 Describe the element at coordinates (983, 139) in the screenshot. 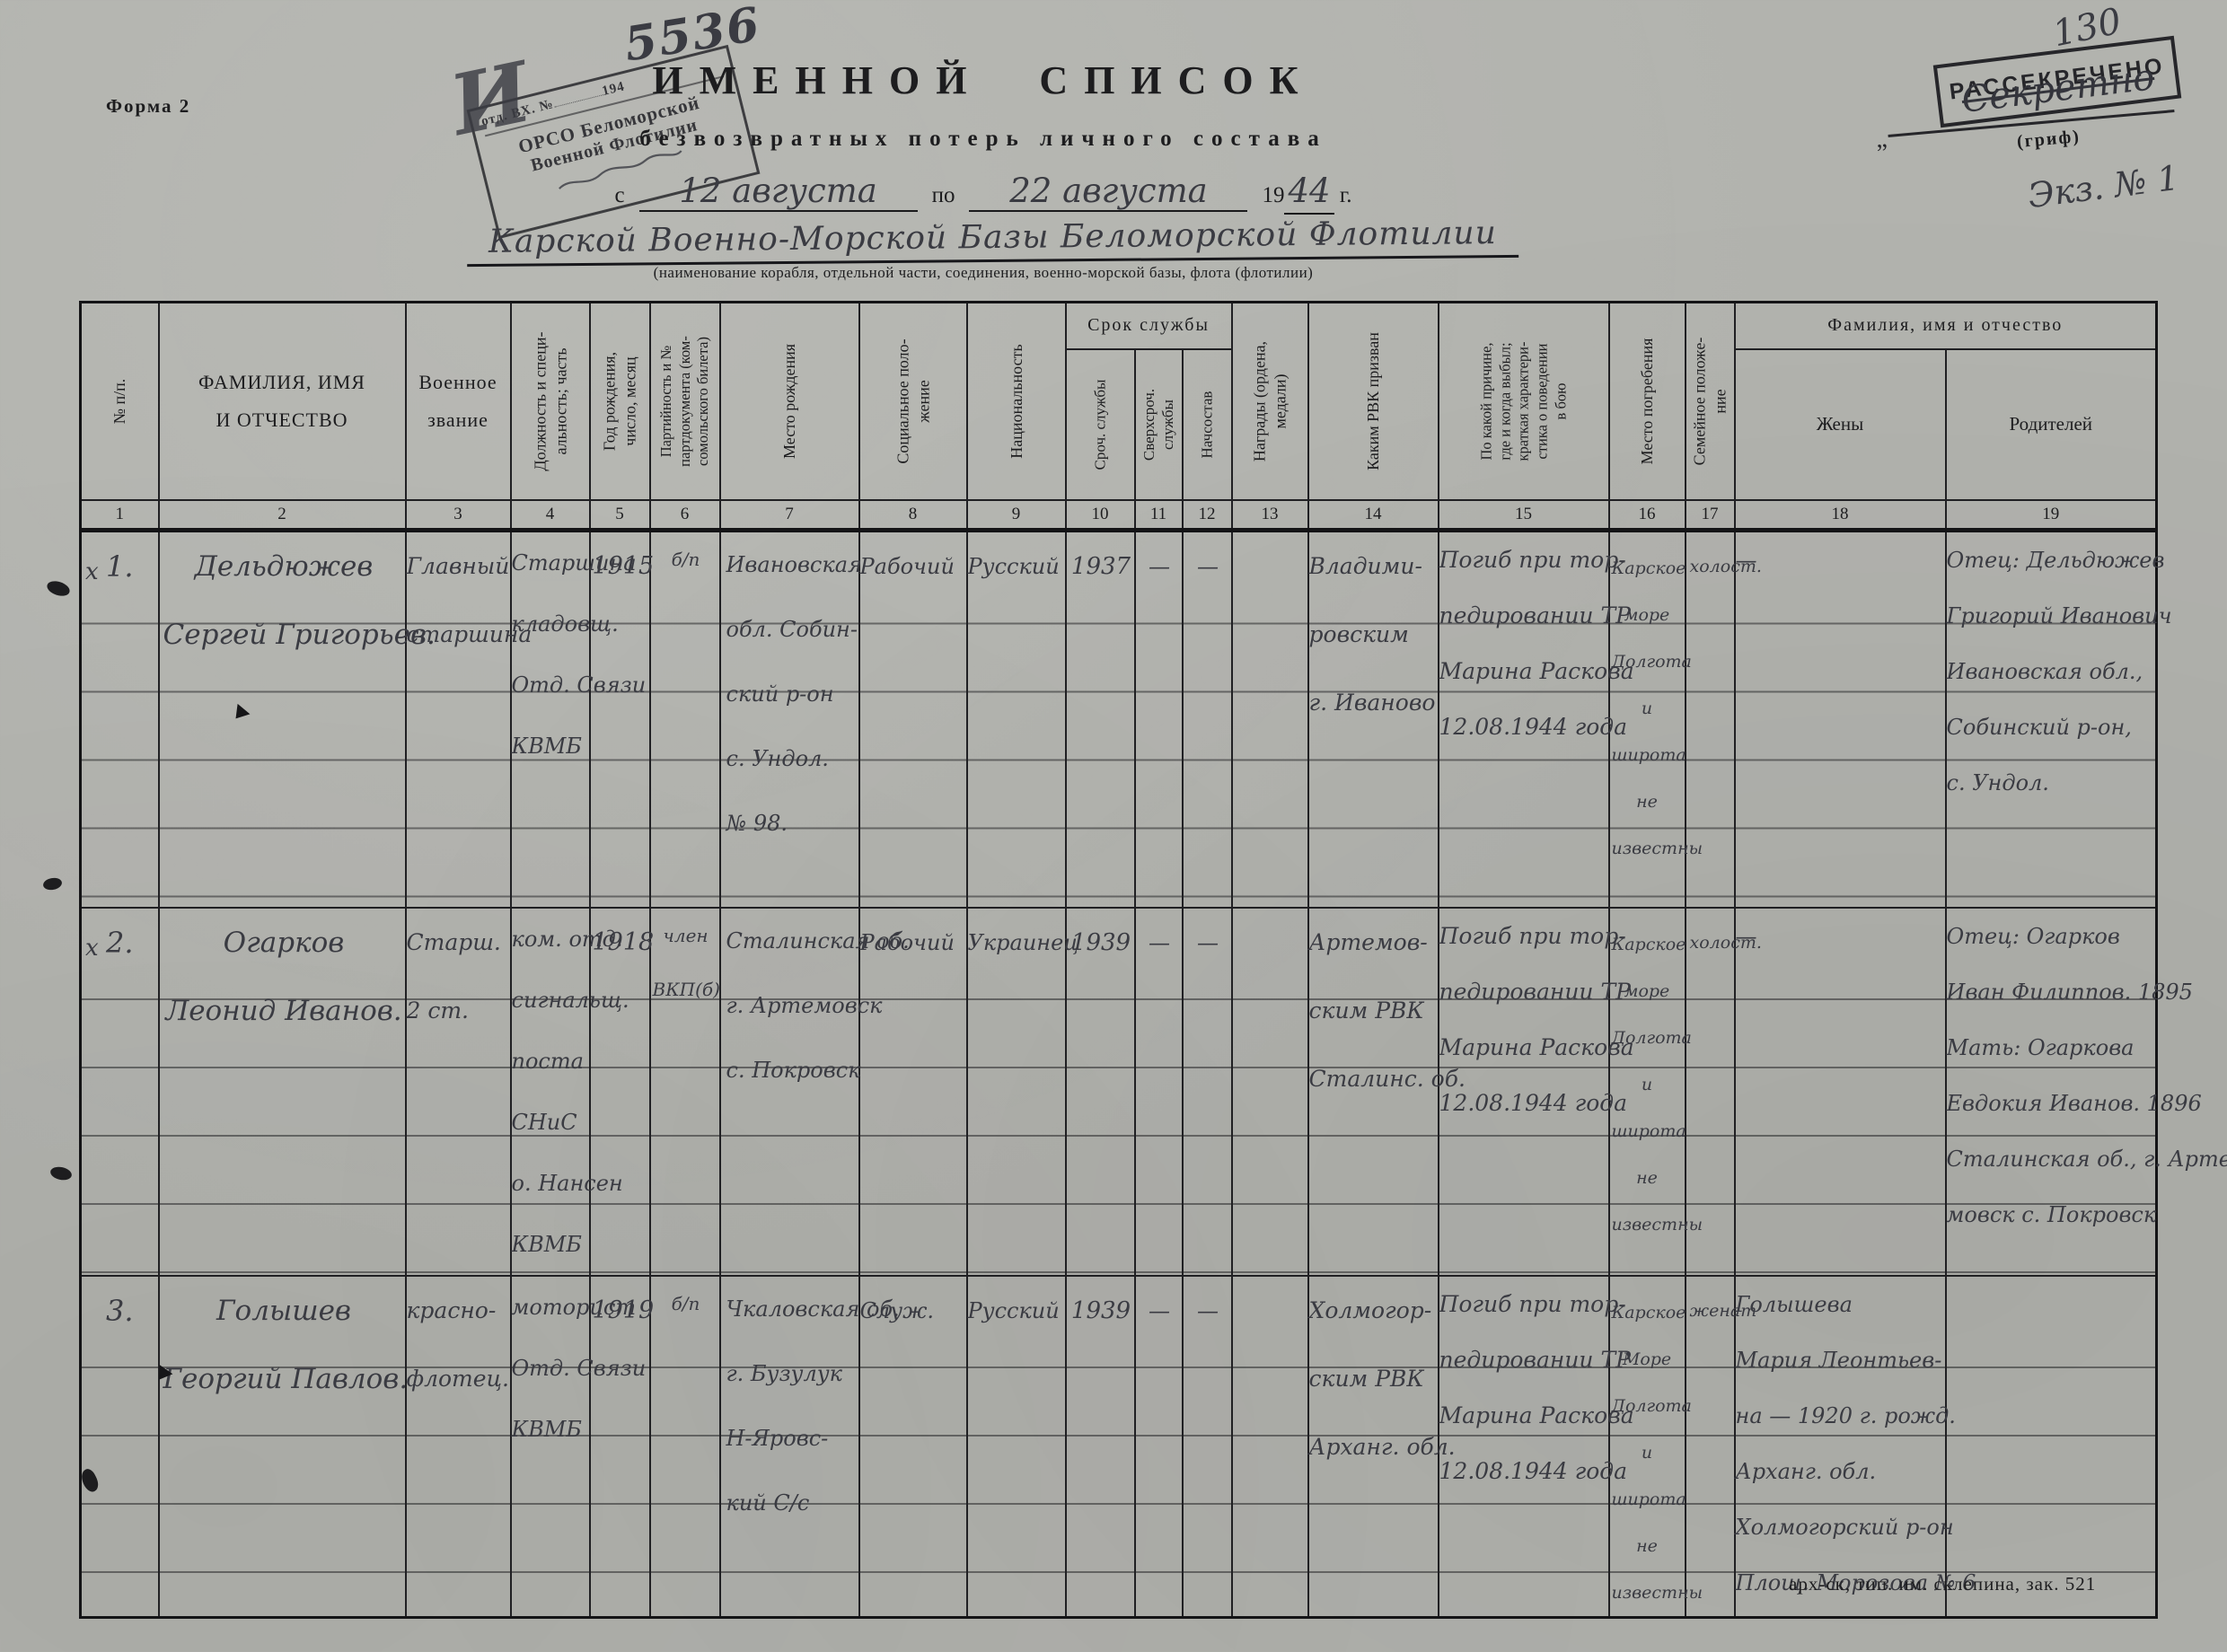

I see `page-subtitle: безвозвратных потерь личного состава` at that location.